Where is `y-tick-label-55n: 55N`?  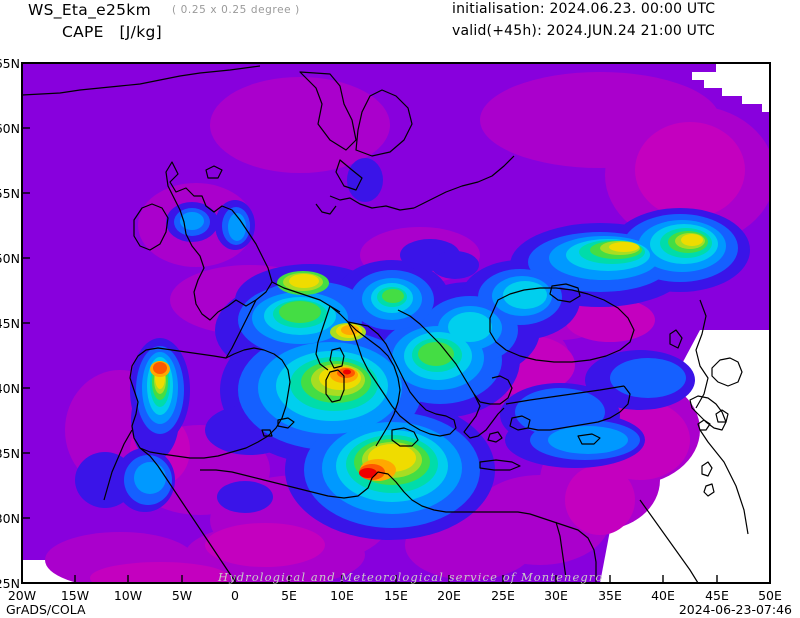
y-tick-label-55n: 55N is located at coordinates (10, 193).